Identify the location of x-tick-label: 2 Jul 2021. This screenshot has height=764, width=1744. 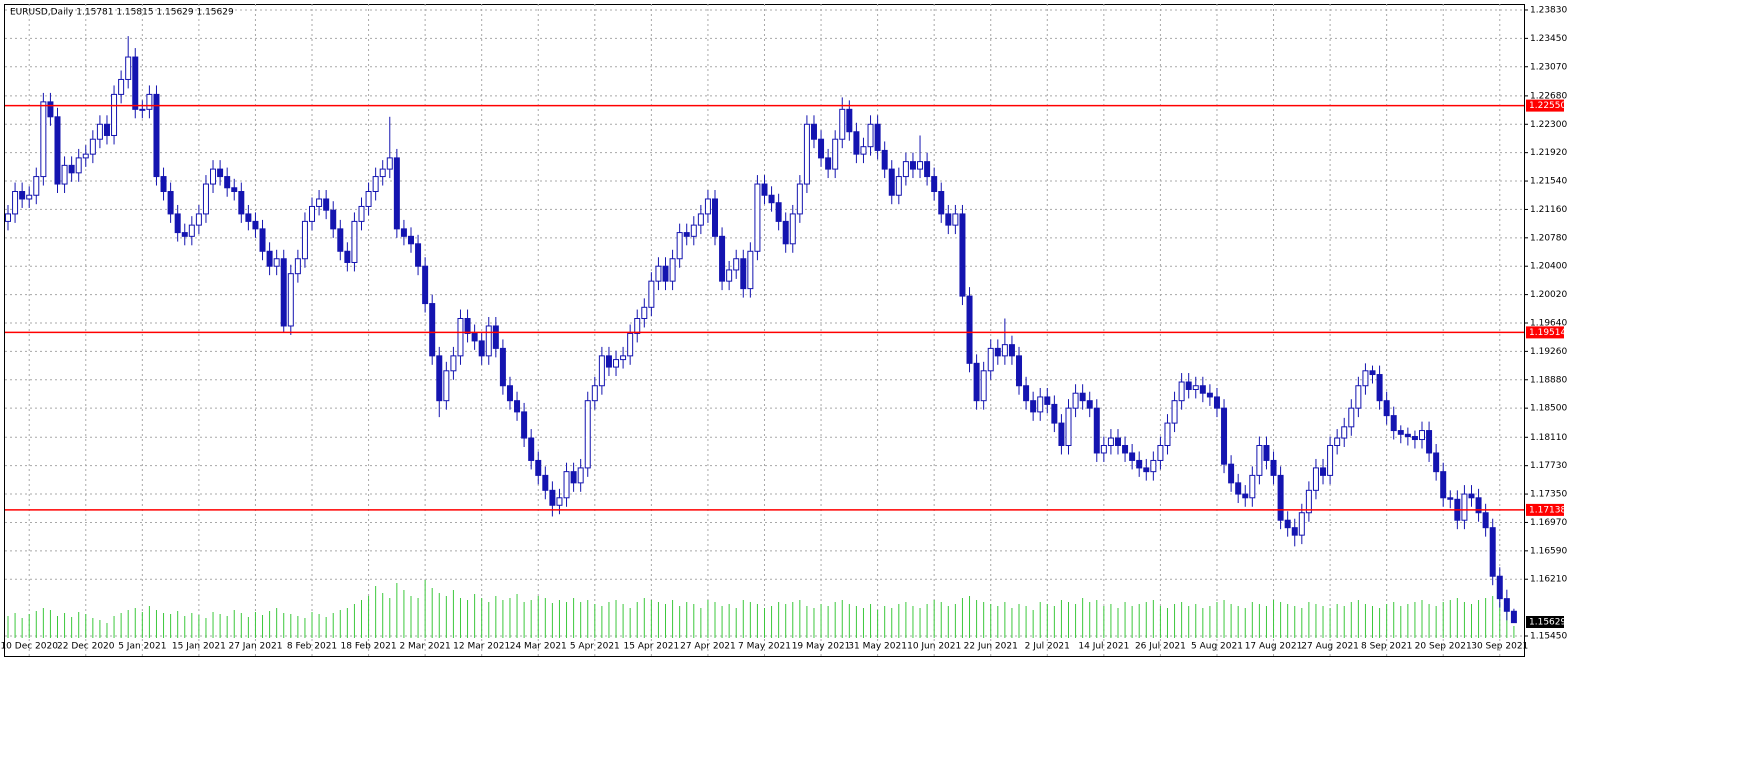
(1047, 647).